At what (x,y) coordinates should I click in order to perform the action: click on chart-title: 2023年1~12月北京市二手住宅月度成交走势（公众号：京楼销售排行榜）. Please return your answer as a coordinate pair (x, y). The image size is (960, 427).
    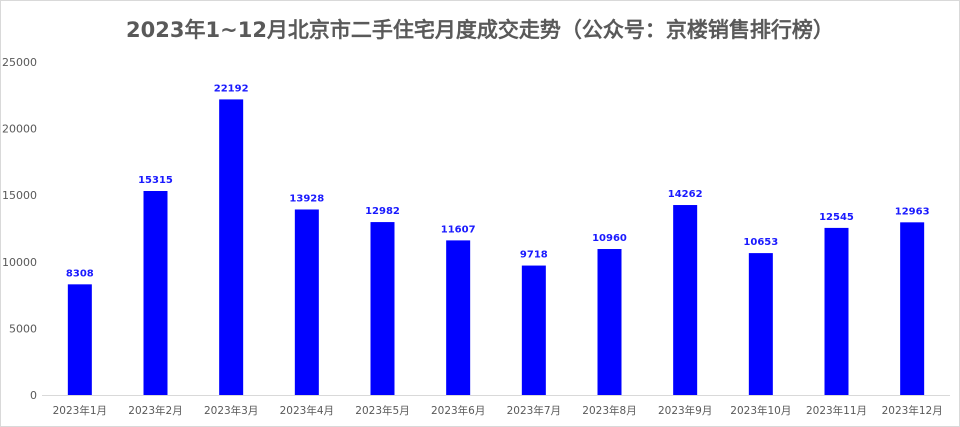
    Looking at the image, I should click on (480, 30).